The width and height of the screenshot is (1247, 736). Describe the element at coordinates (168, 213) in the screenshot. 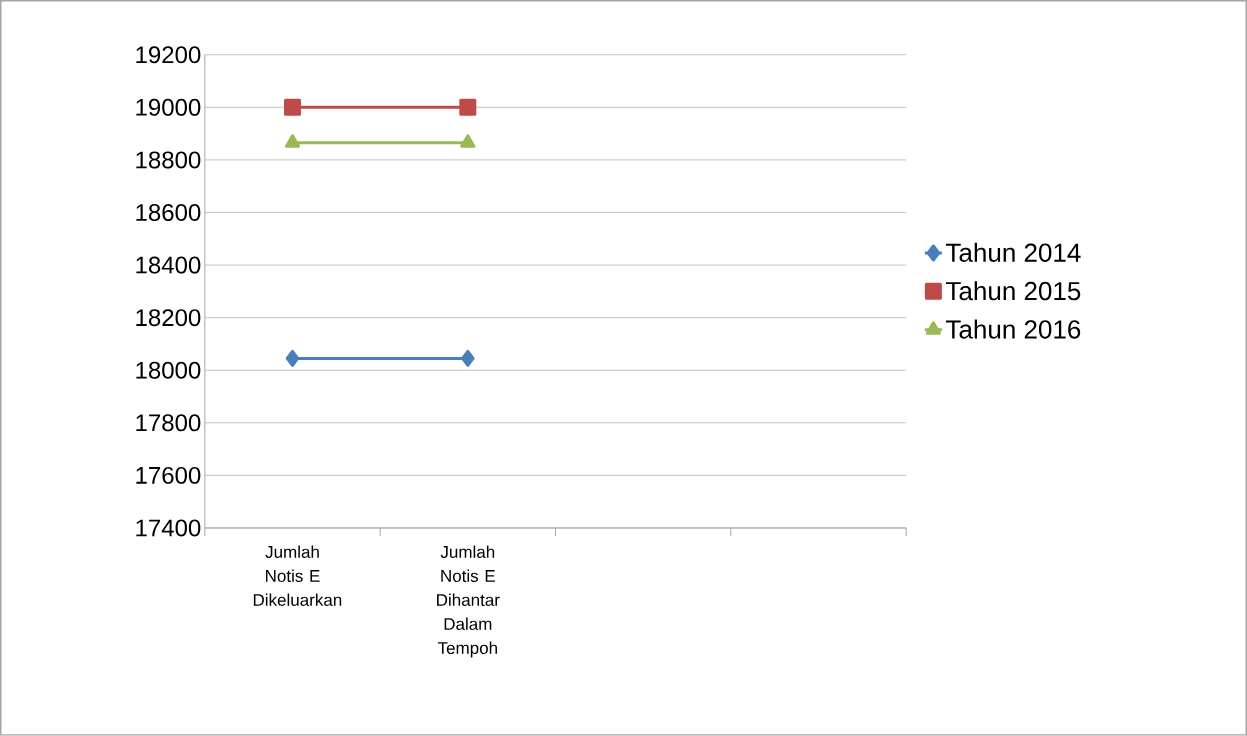

I see `y-tick-label: 18600` at that location.